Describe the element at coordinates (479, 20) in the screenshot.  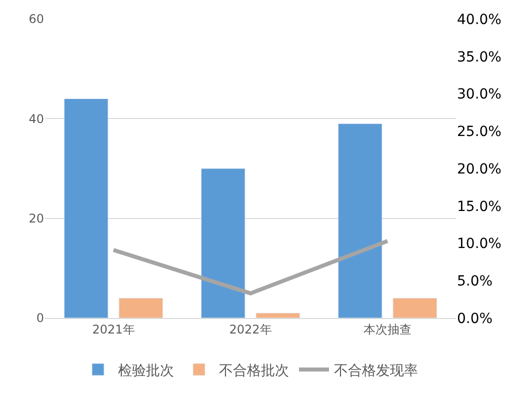
I see `y2-tick-label: 40.0%` at that location.